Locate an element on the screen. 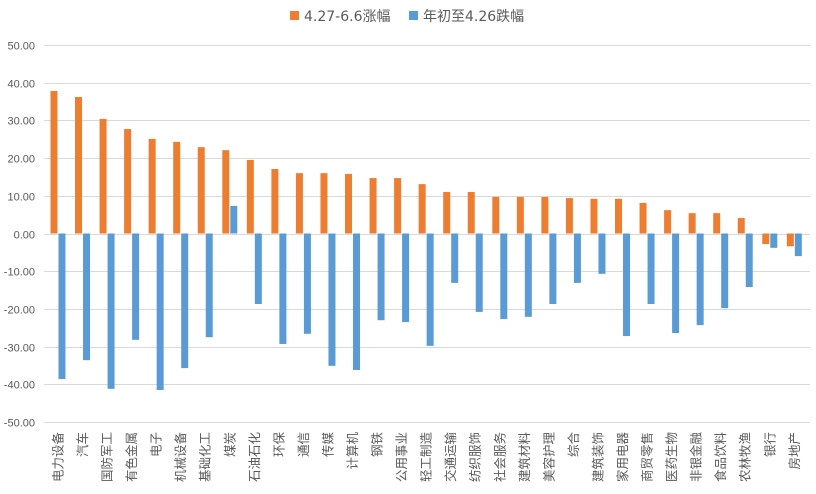 This screenshot has height=494, width=816. x-tick-label: 综合 is located at coordinates (573, 445).